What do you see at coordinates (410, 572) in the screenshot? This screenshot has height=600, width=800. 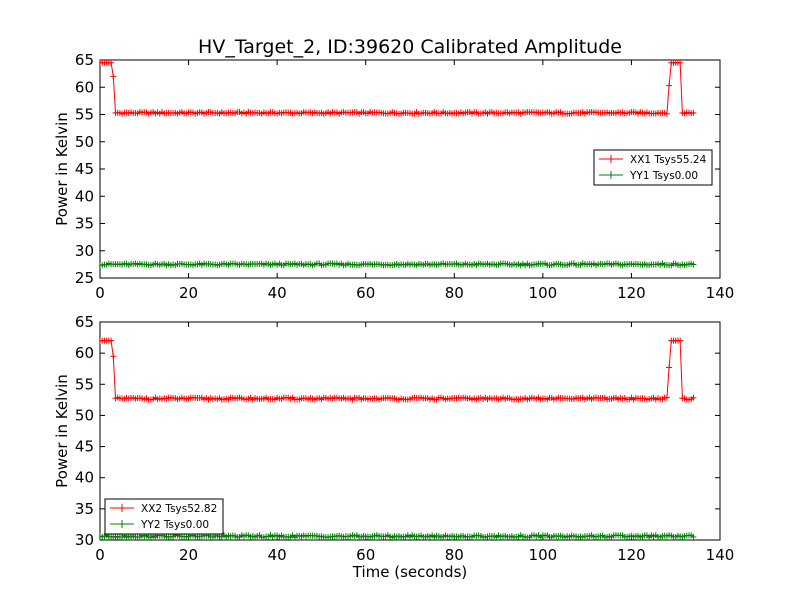 I see `x-axis-label: Time (seconds)` at bounding box center [410, 572].